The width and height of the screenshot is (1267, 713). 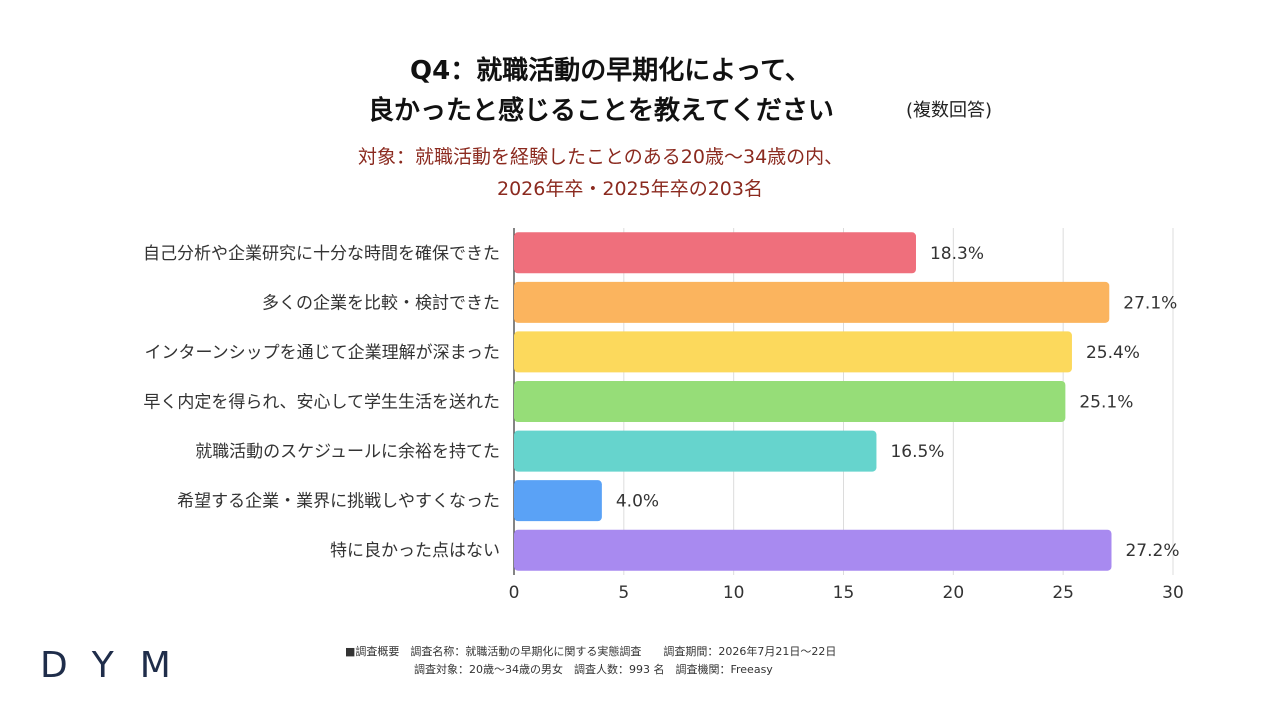 I want to click on category-label: 自己分析や企業研究に十分な時間を確保できた, so click(x=321, y=254).